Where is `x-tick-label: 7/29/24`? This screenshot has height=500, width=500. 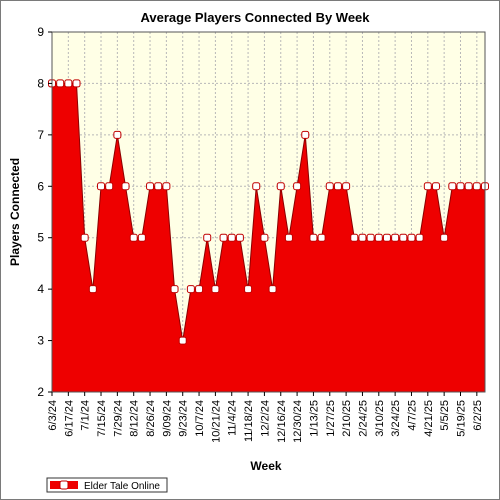 x-tick-label: 7/29/24 is located at coordinates (118, 418).